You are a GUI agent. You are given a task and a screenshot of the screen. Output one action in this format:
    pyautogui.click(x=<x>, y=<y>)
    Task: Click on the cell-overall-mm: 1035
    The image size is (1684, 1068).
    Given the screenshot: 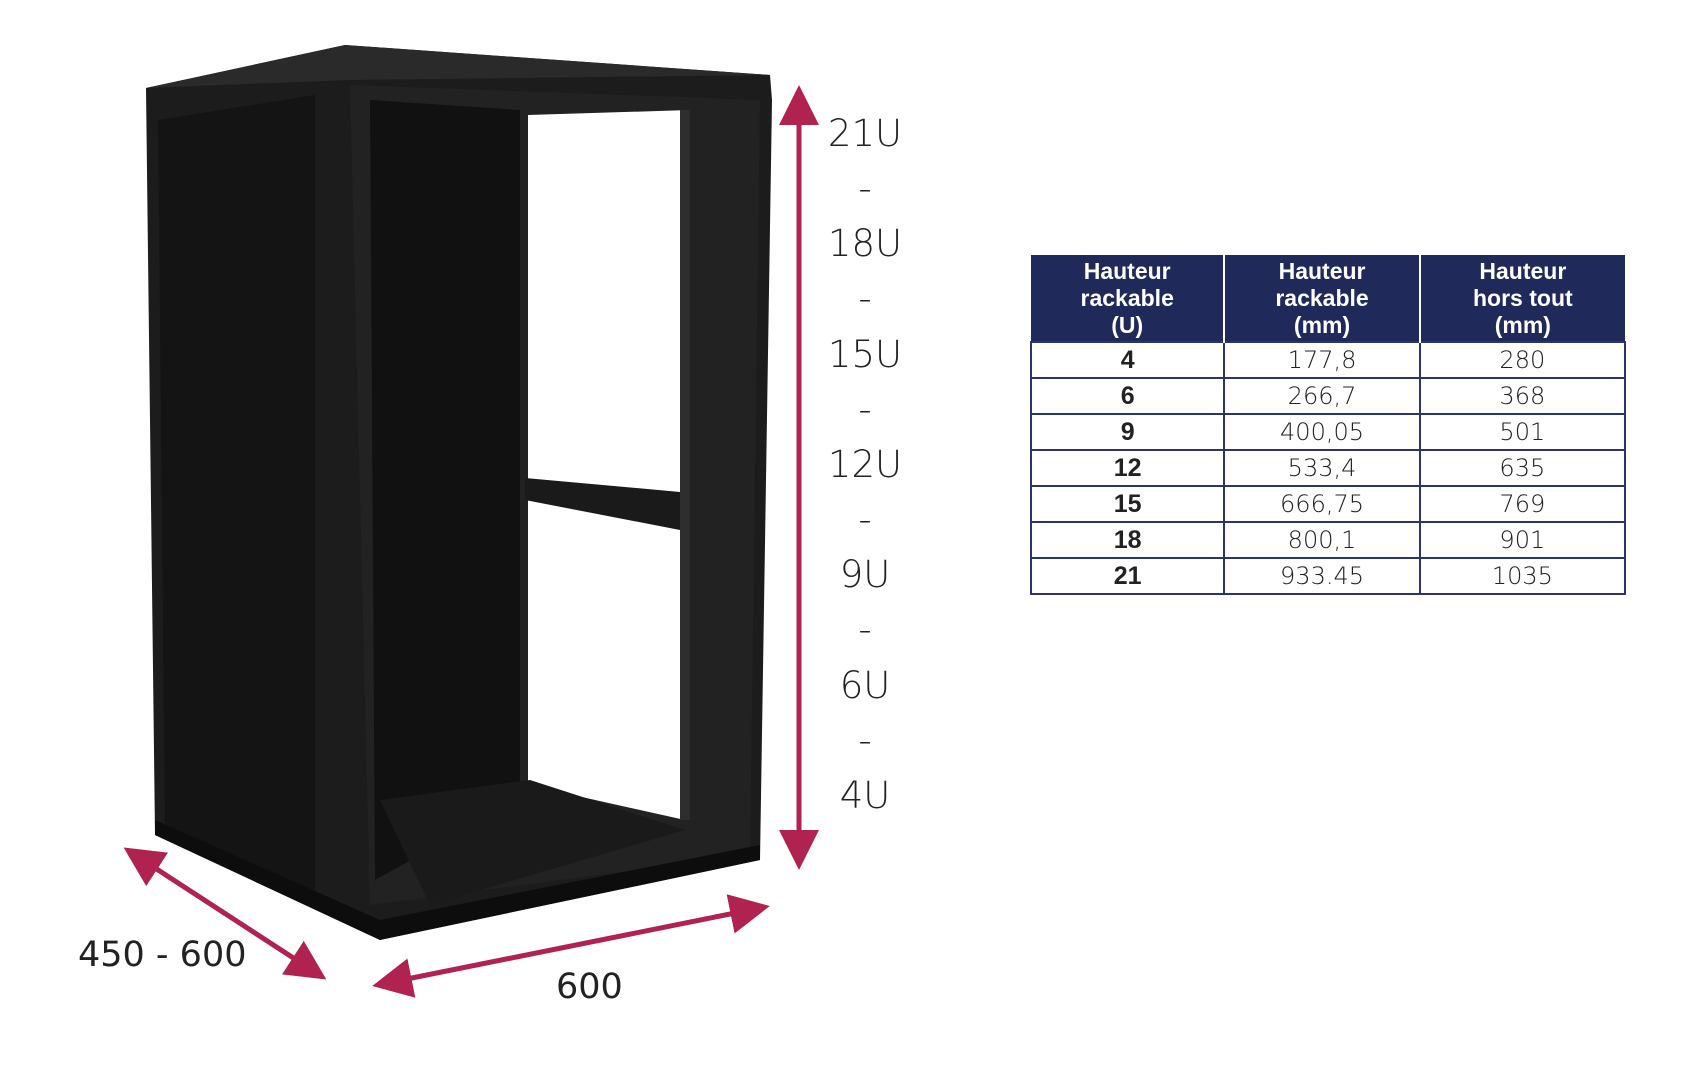 What is the action you would take?
    pyautogui.click(x=1522, y=576)
    